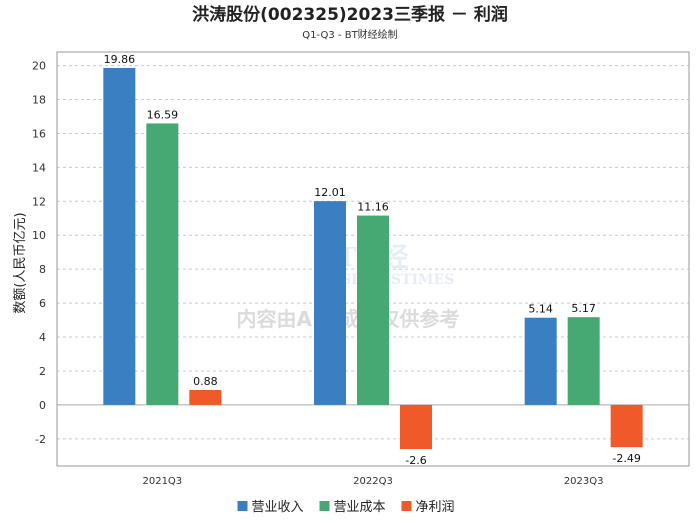 This screenshot has height=524, width=700. What do you see at coordinates (39, 100) in the screenshot?
I see `y-tick-label: 18` at bounding box center [39, 100].